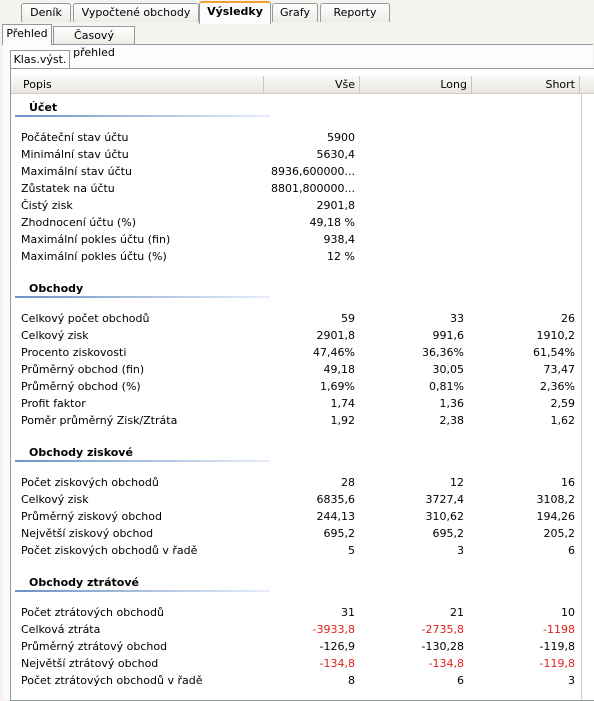 The height and width of the screenshot is (701, 594). What do you see at coordinates (47, 205) in the screenshot?
I see `row-label: Čistý zisk` at bounding box center [47, 205].